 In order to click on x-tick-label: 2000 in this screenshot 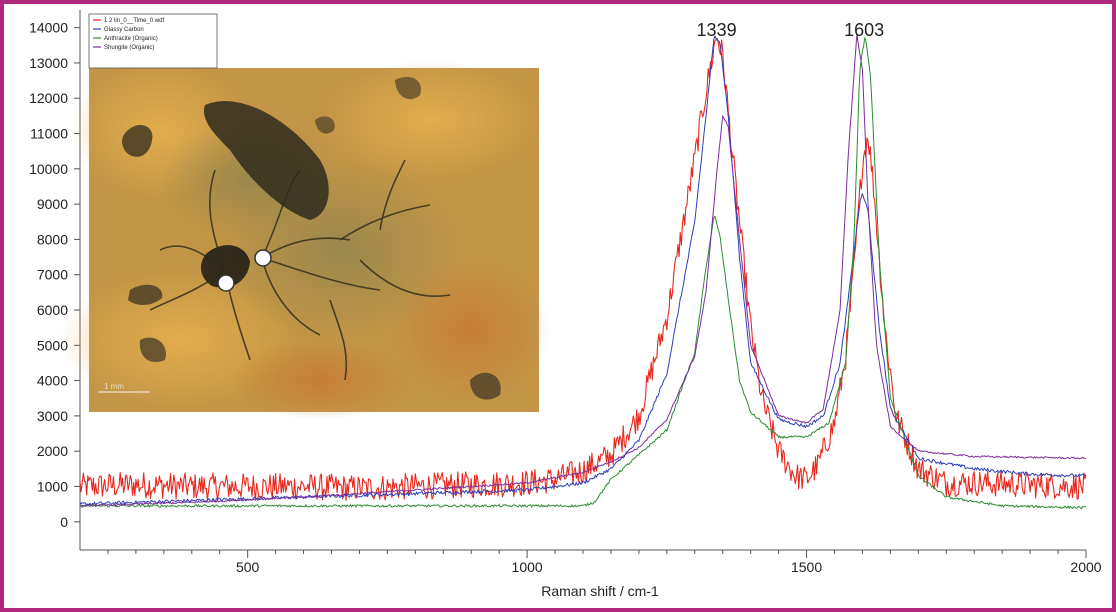, I will do `click(1085, 567)`.